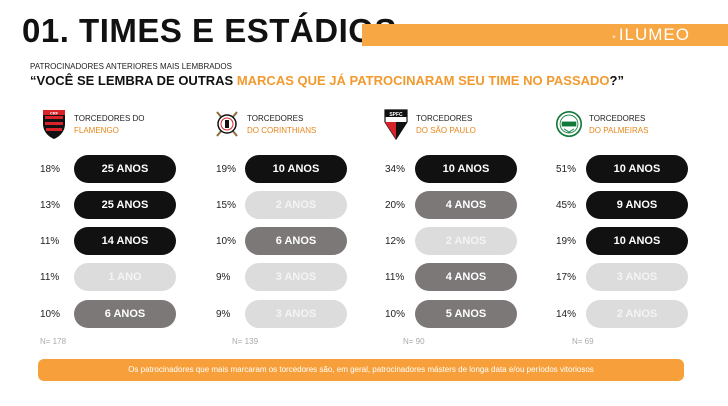  What do you see at coordinates (414, 341) in the screenshot?
I see `sample-size: N= 90` at bounding box center [414, 341].